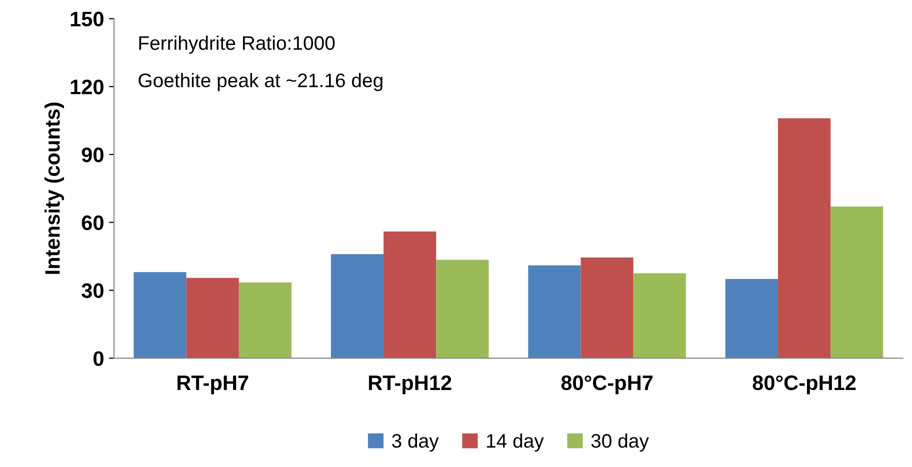 The image size is (912, 467). What do you see at coordinates (93, 290) in the screenshot?
I see `y-tick-label: 30` at bounding box center [93, 290].